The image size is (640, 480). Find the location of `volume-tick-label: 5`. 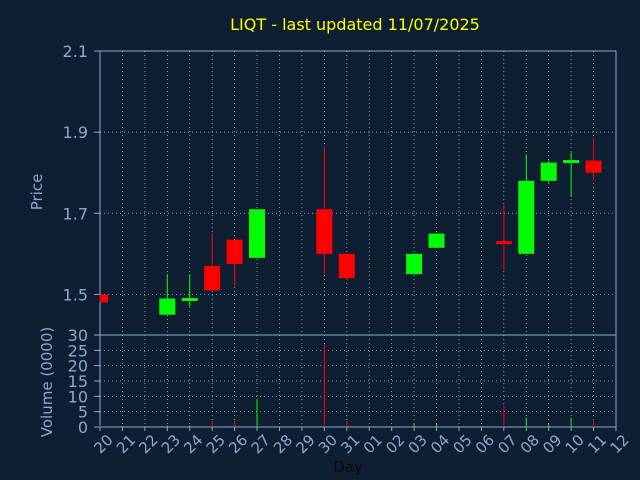

volume-tick-label: 5 is located at coordinates (83, 412).